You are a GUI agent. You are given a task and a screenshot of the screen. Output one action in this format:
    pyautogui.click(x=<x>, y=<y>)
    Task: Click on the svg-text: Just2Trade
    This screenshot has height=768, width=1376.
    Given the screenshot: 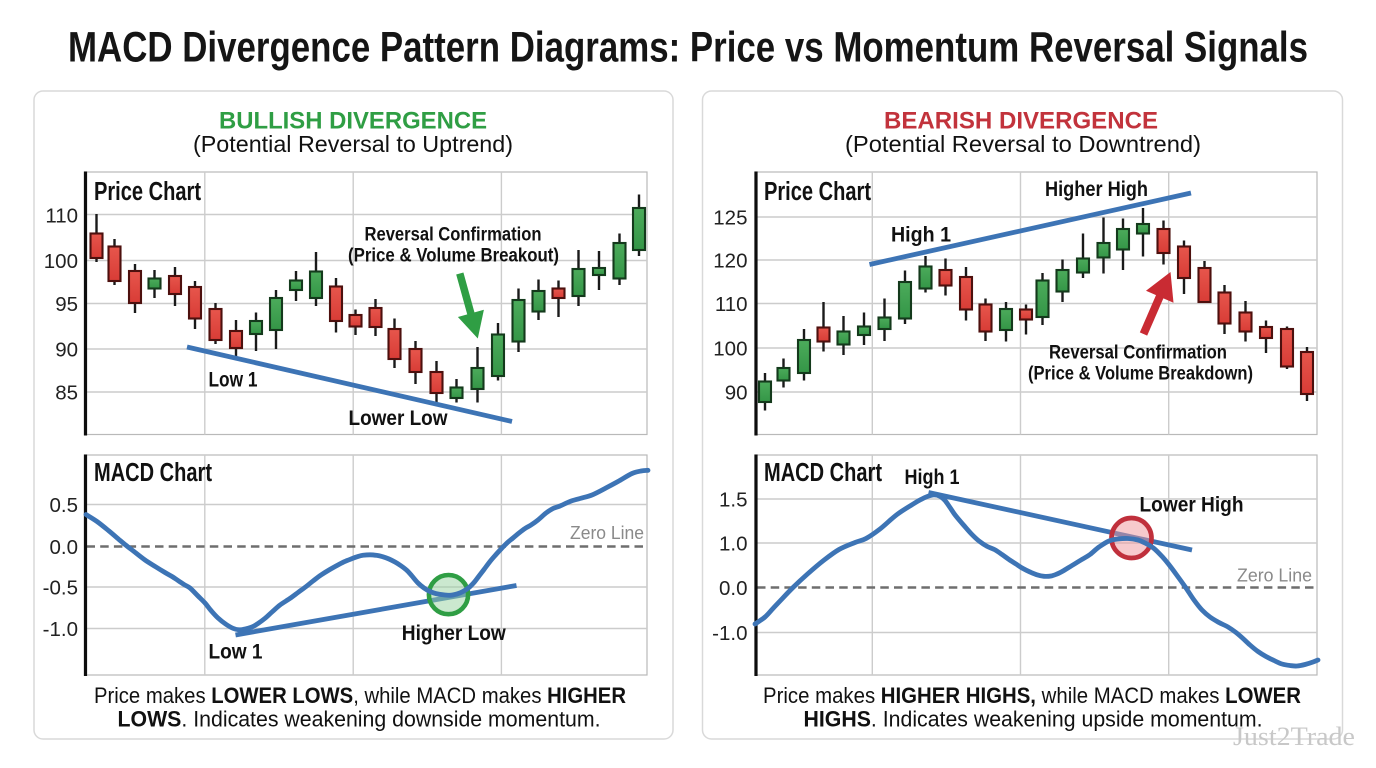 What is the action you would take?
    pyautogui.click(x=1294, y=736)
    